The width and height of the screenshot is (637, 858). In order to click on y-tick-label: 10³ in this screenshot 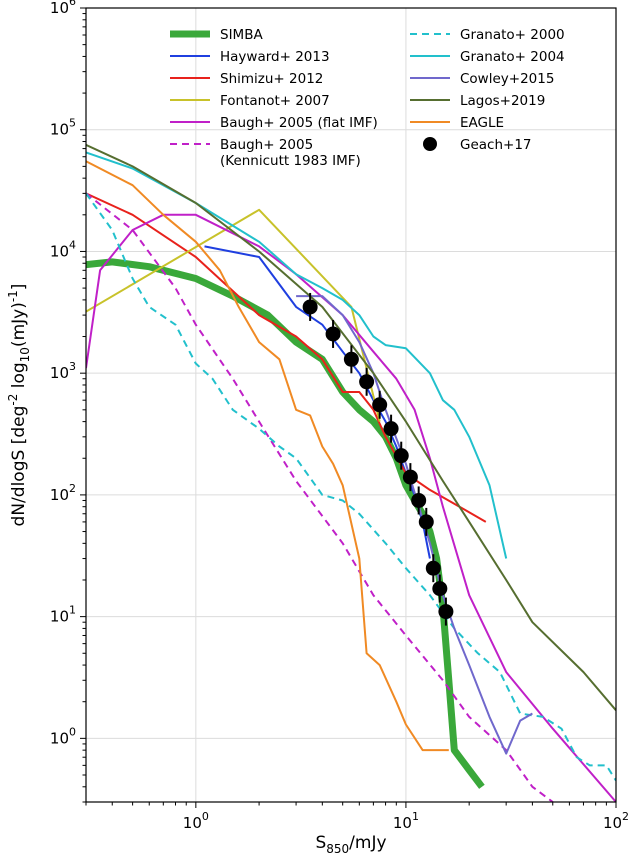, I will do `click(63, 371)`.